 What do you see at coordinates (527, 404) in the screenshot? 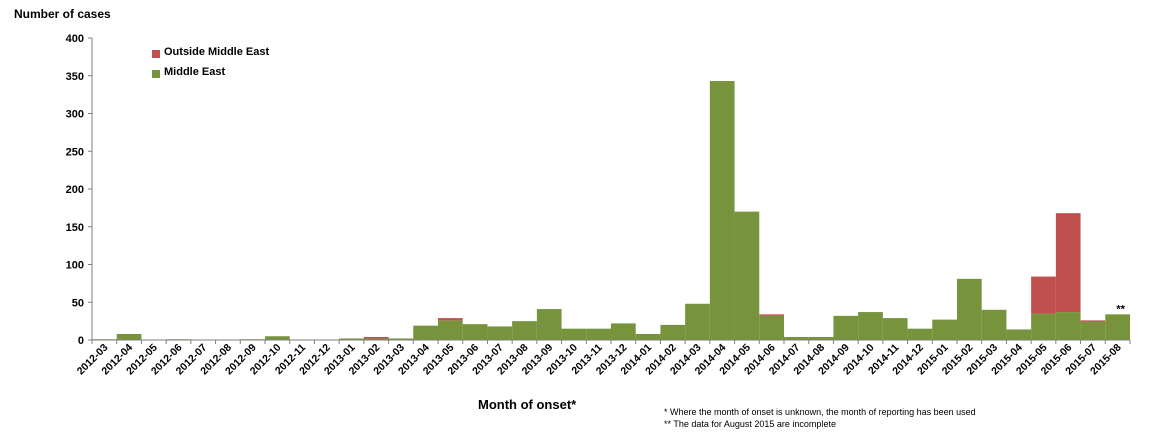
I see `x-axis-label: Month of onset*` at bounding box center [527, 404].